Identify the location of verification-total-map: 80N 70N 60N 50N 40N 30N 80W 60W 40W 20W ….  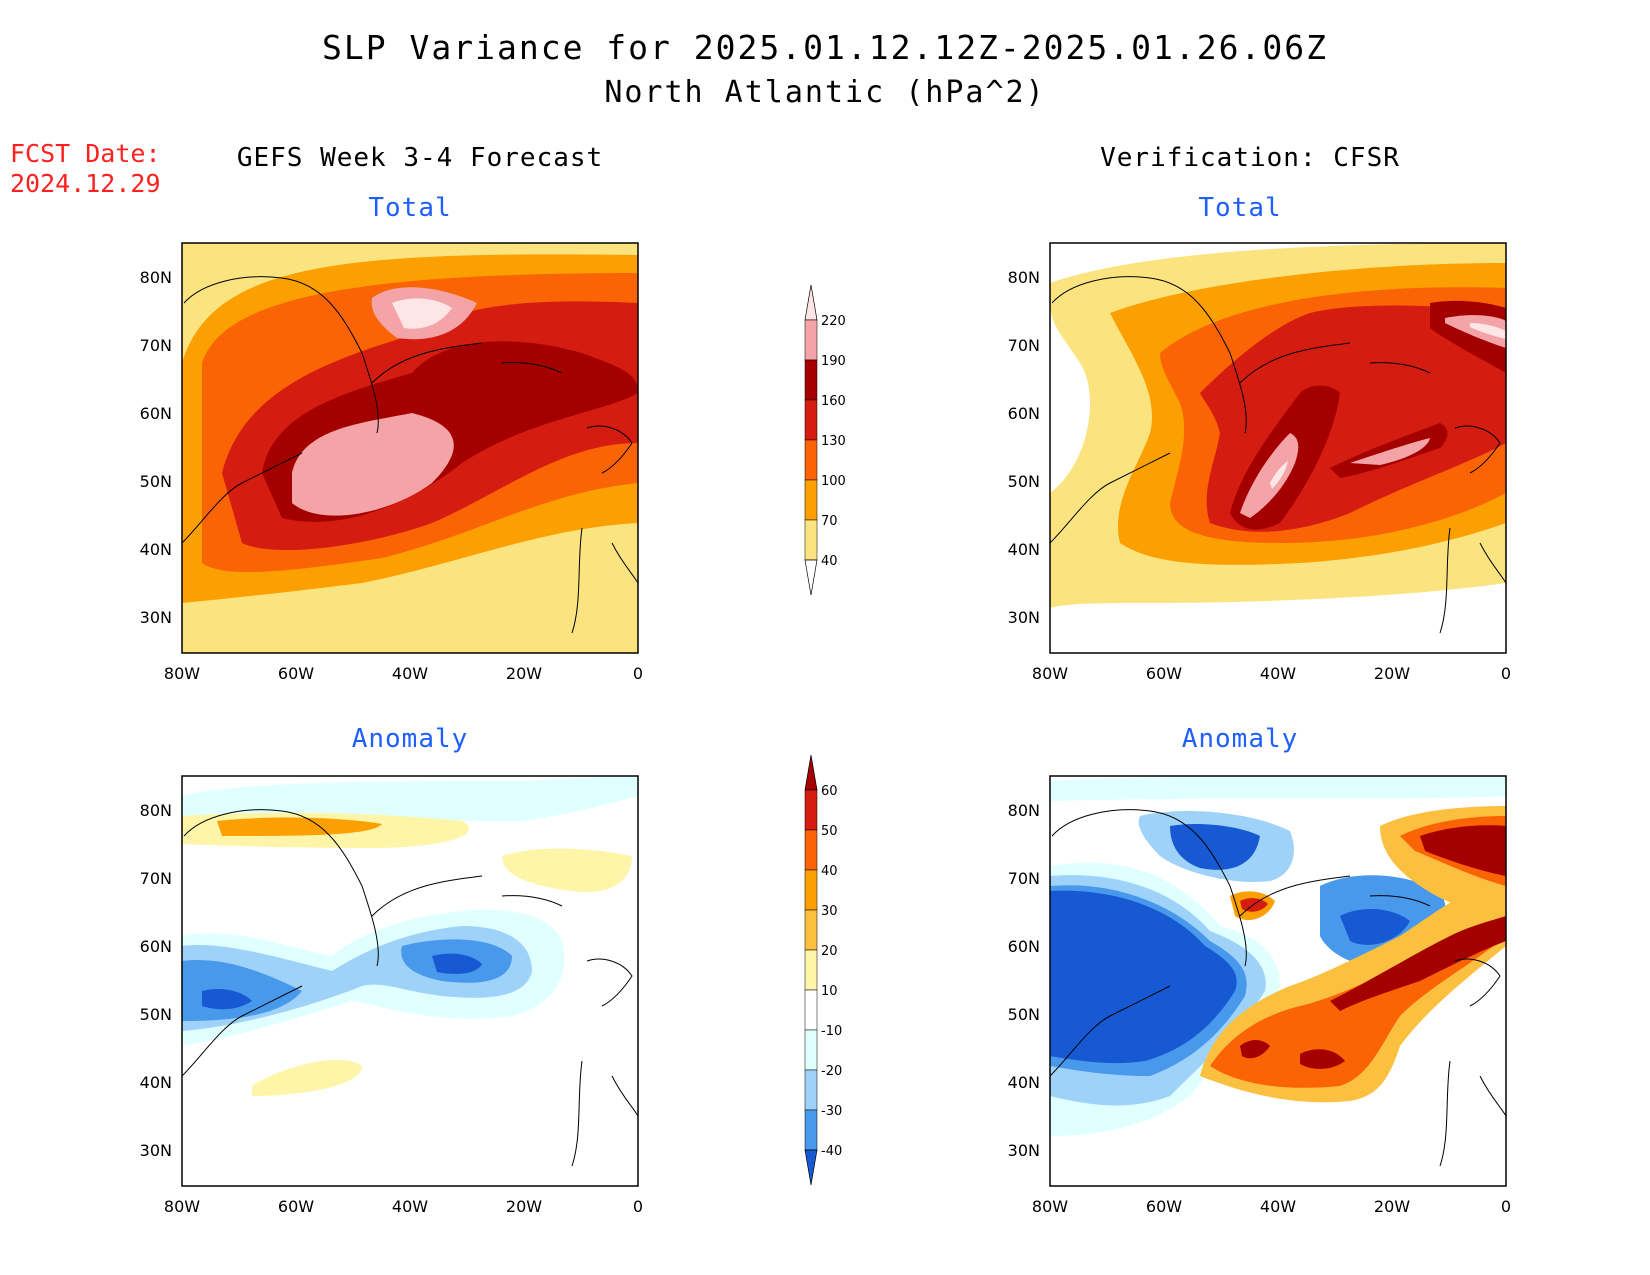
(1259, 462).